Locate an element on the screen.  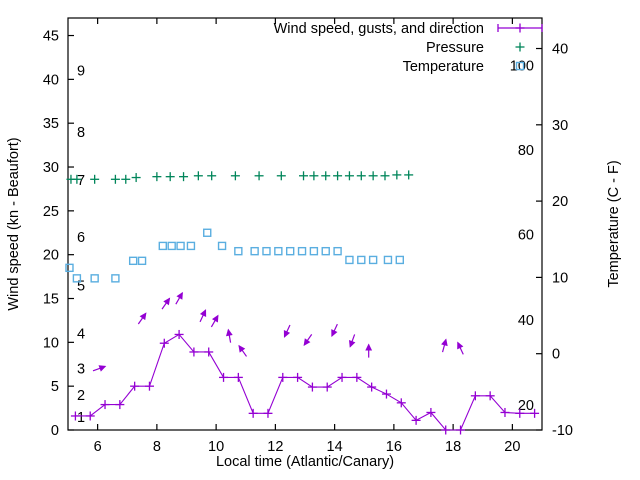
y-tick-label: 25 is located at coordinates (51, 212).